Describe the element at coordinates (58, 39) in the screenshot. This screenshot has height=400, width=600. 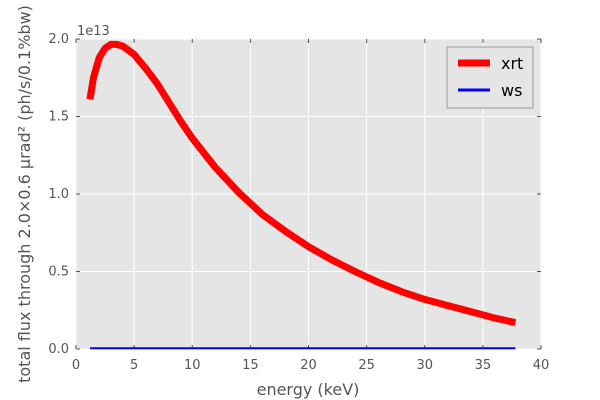
I see `y-tick-label: 2.0` at that location.